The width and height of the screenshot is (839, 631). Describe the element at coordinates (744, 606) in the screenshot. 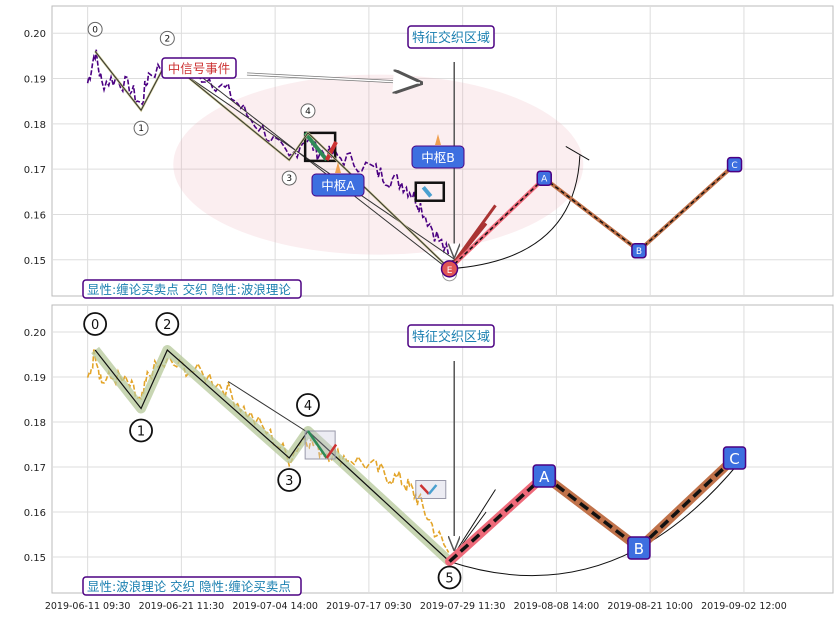

I see `x-tick-label: 2019-09-02 12:00` at that location.